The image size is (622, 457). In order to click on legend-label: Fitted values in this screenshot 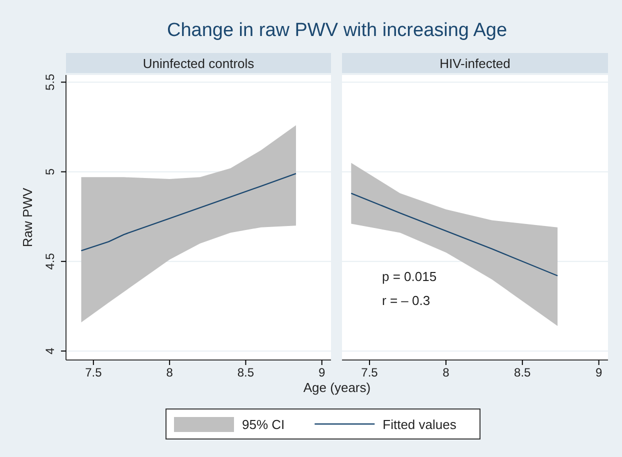, I will do `click(419, 424)`.